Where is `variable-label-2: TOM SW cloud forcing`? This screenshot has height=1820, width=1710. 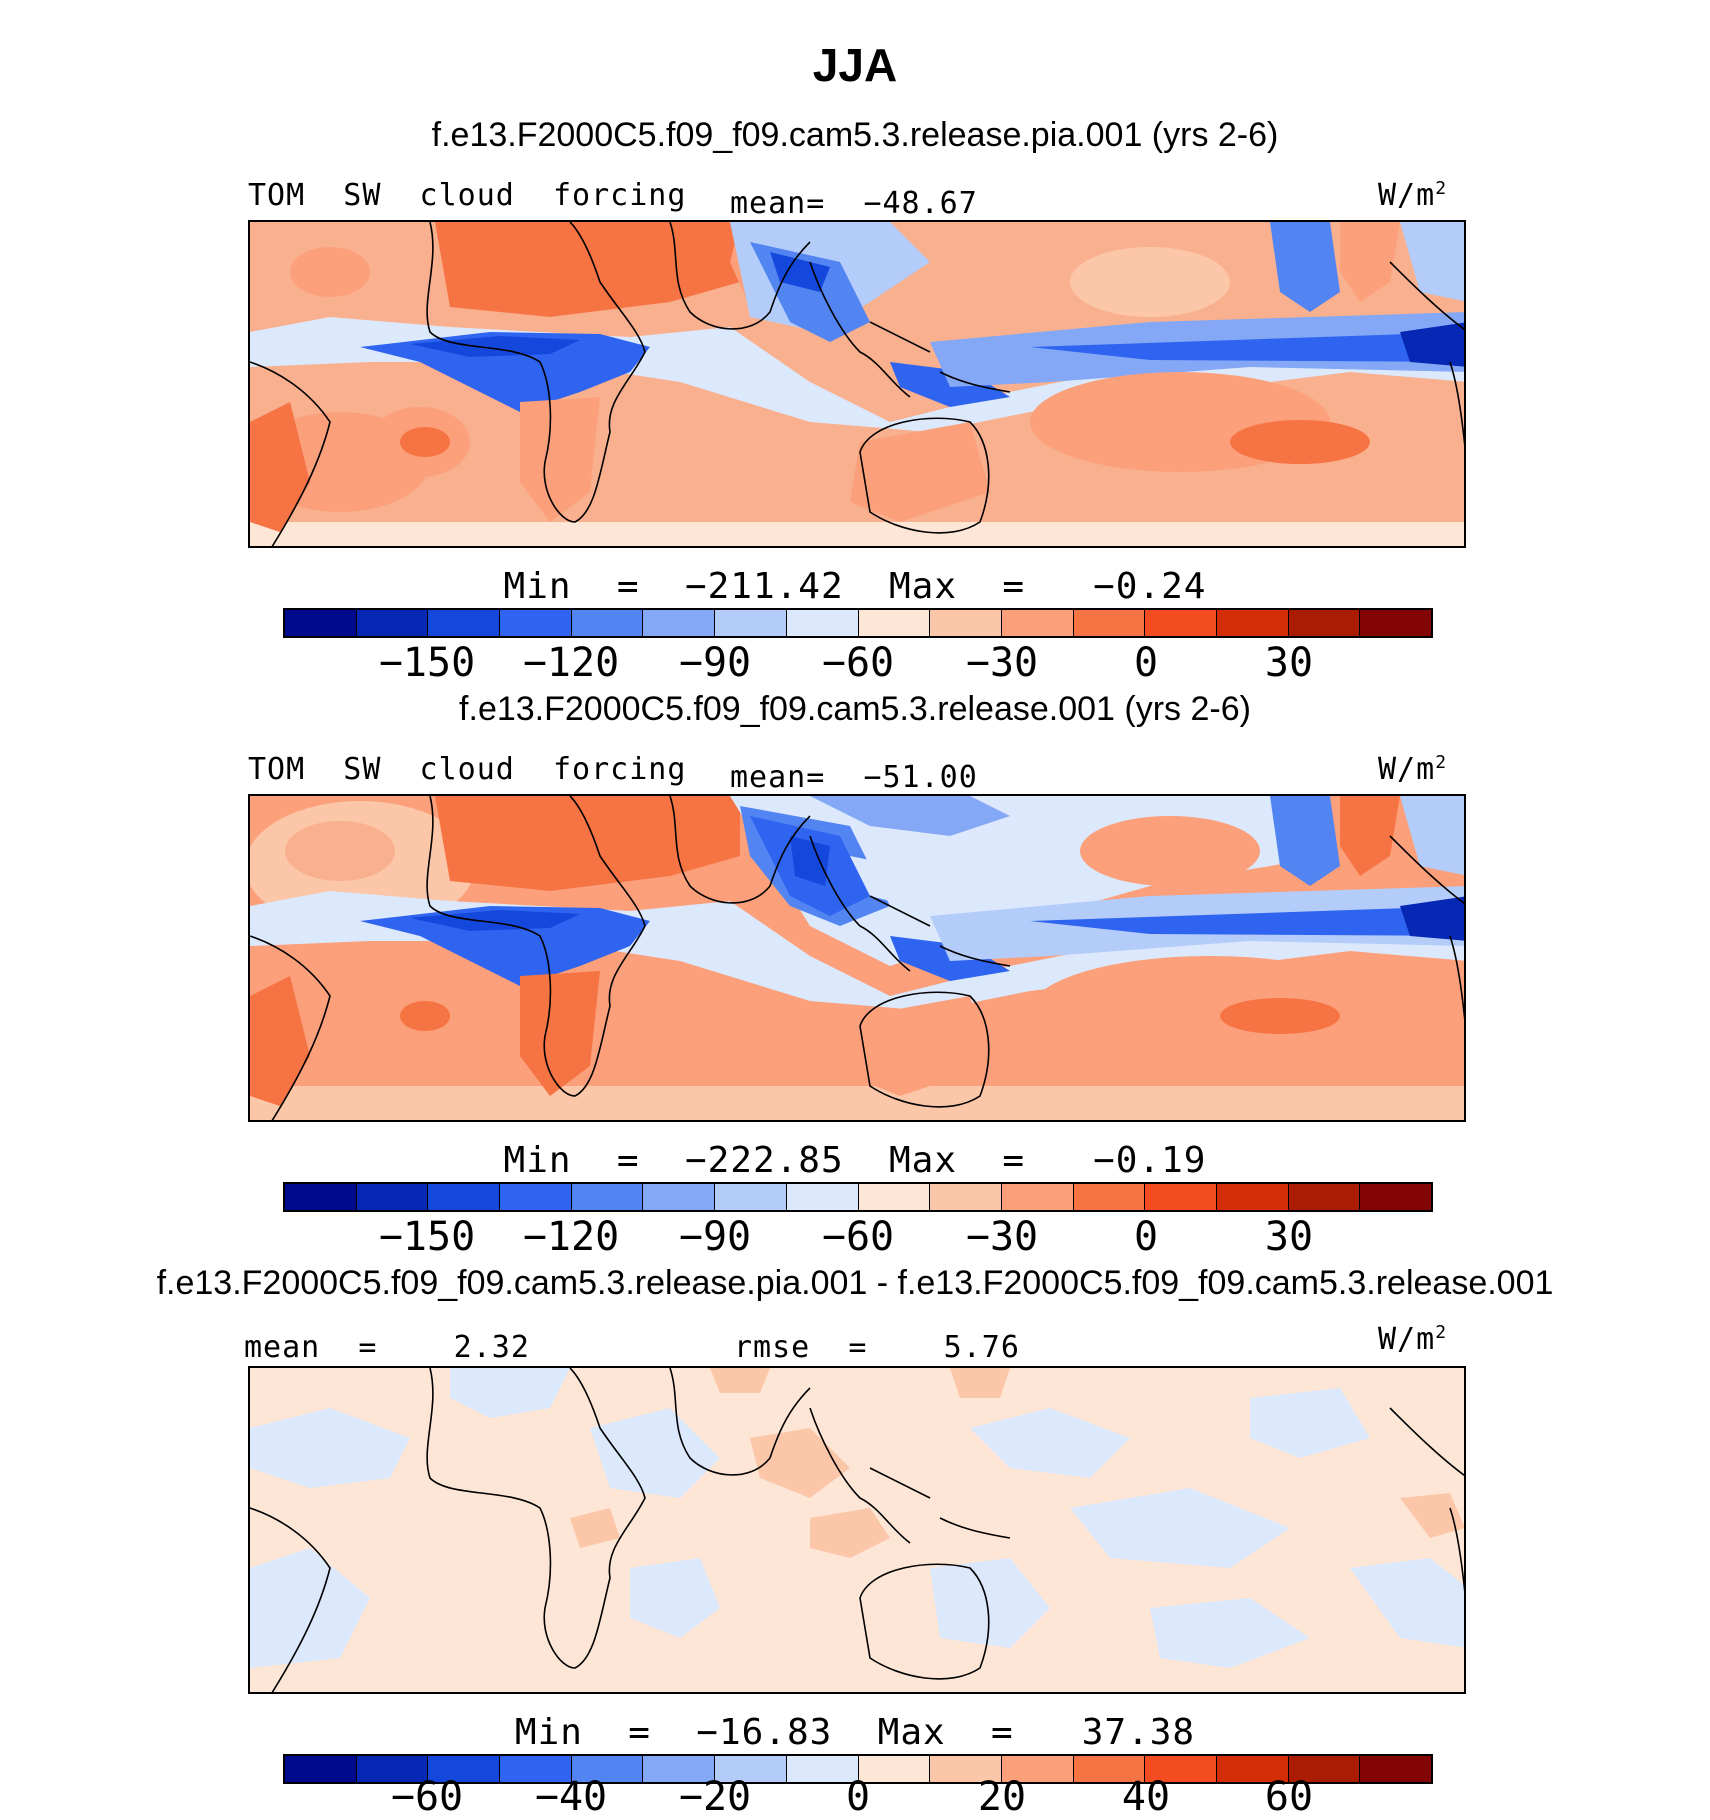 variable-label-2: TOM SW cloud forcing is located at coordinates (467, 769).